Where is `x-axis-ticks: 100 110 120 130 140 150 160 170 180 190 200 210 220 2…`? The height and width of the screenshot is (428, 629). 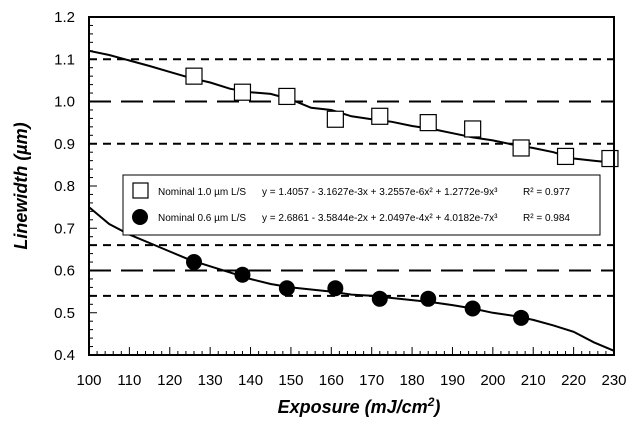
x-axis-ticks: 100 110 120 130 140 150 160 170 180 190 200 210 220 2… is located at coordinates (351, 368).